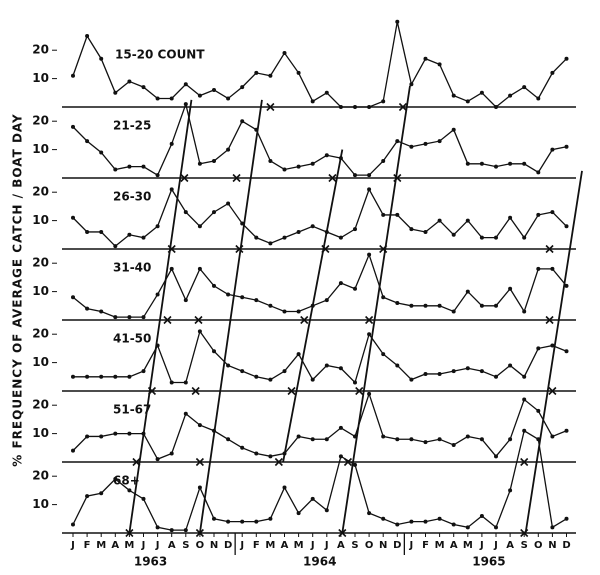 The height and width of the screenshot is (575, 600). Describe the element at coordinates (524, 545) in the screenshot. I see `x-tick-label: S` at that location.